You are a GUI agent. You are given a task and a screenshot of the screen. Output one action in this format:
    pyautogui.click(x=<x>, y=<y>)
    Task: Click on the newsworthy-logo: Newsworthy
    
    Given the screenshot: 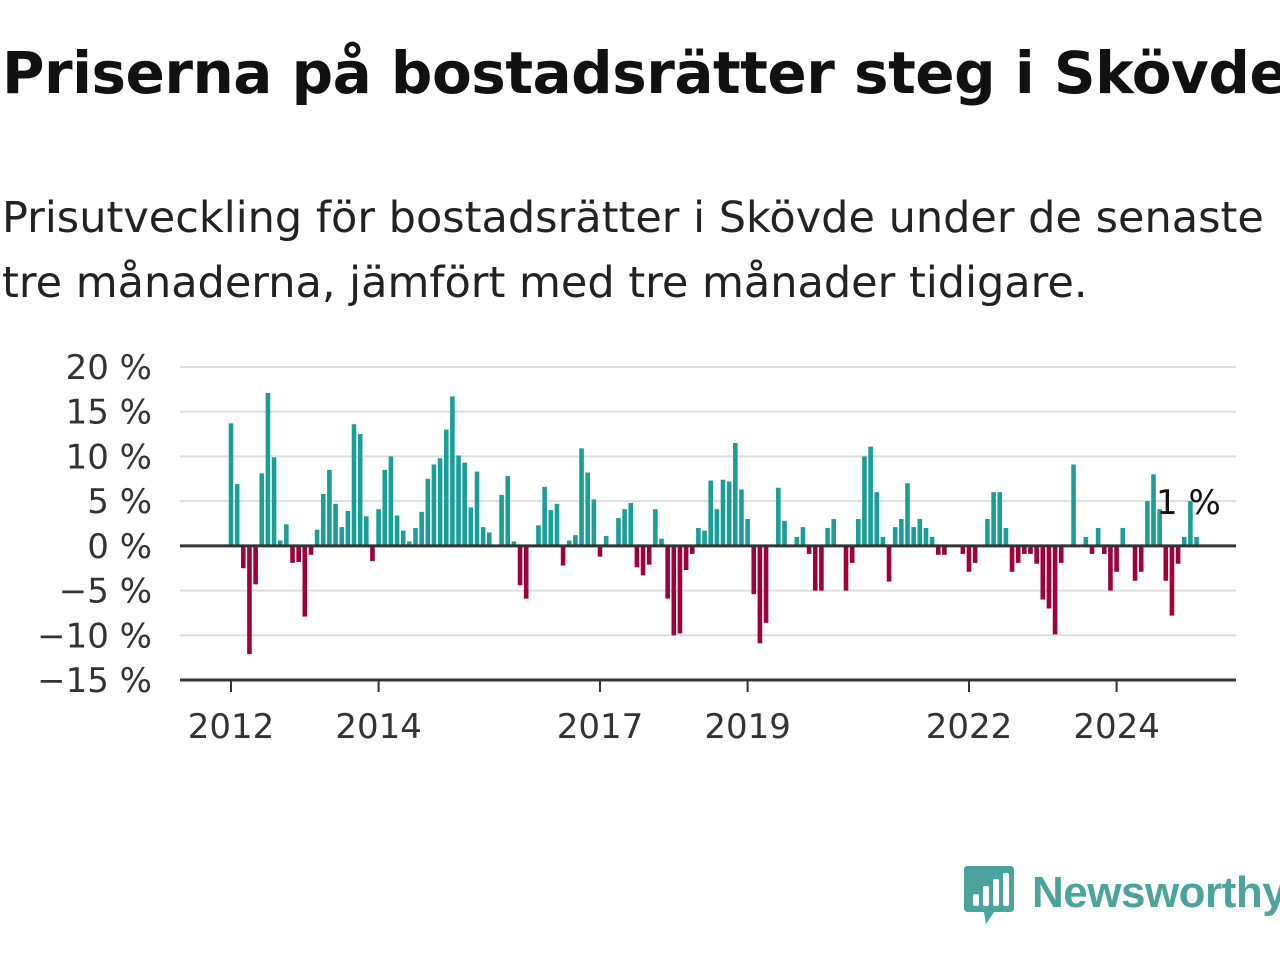 What is the action you would take?
    pyautogui.click(x=1122, y=898)
    